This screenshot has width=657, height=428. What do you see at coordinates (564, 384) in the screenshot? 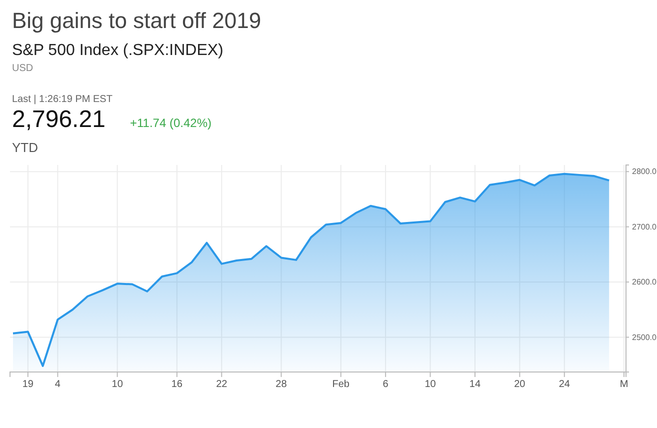
I see `x-tick-label: 24` at bounding box center [564, 384].